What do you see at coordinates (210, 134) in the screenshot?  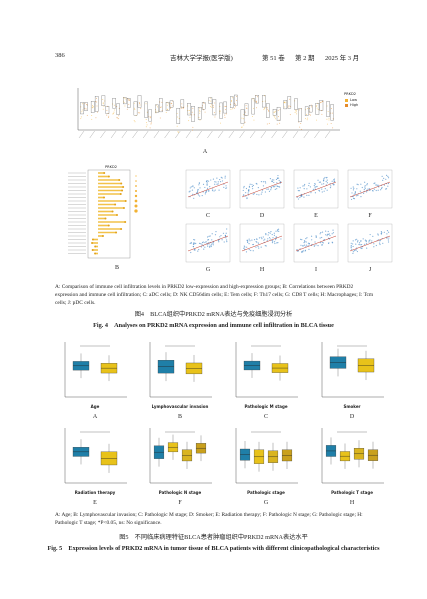 I see `tick-label-stub` at bounding box center [210, 134].